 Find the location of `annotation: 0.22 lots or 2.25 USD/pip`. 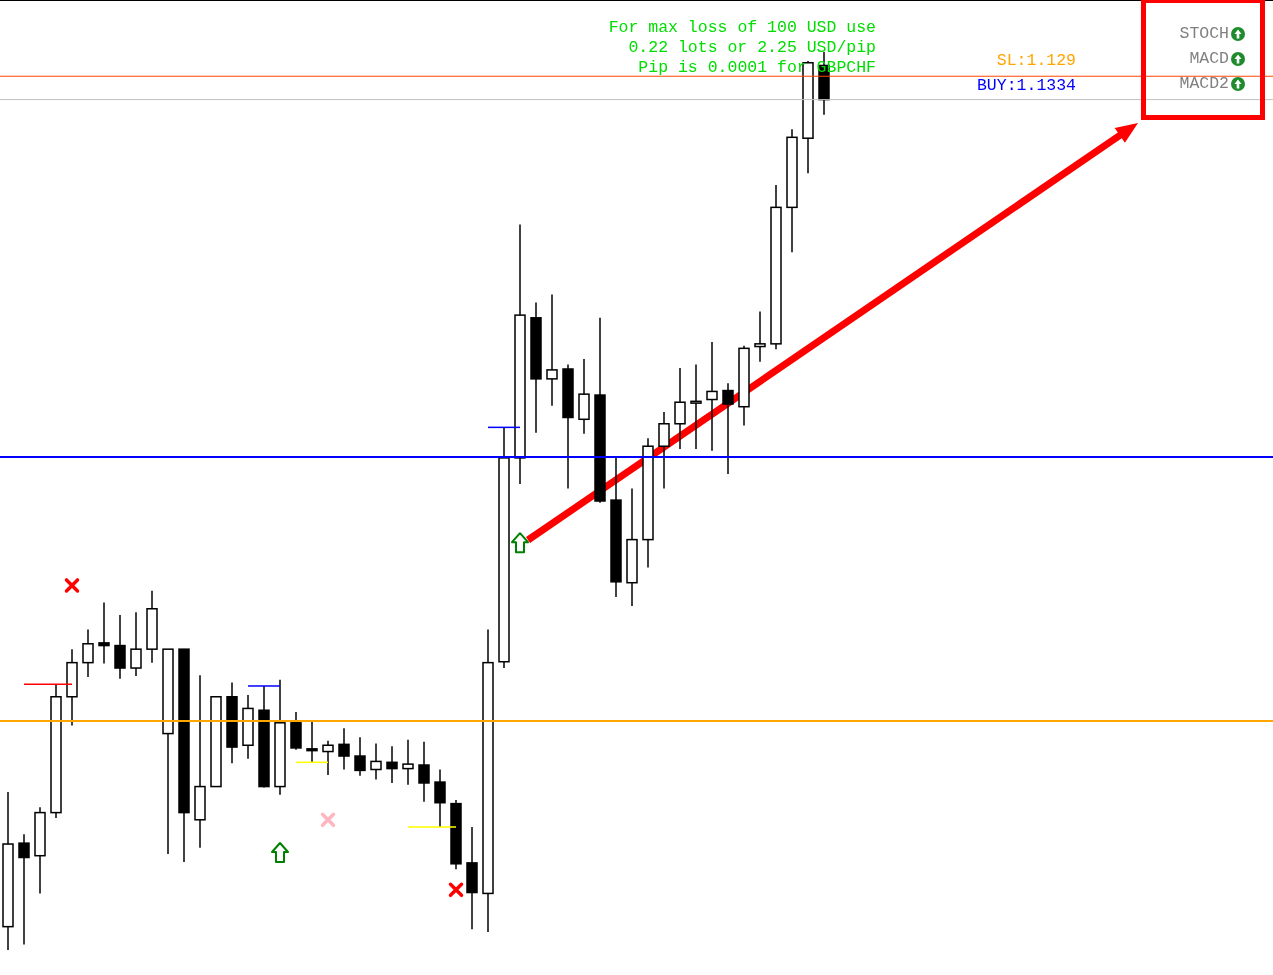

annotation: 0.22 lots or 2.25 USD/pip is located at coordinates (751, 48).